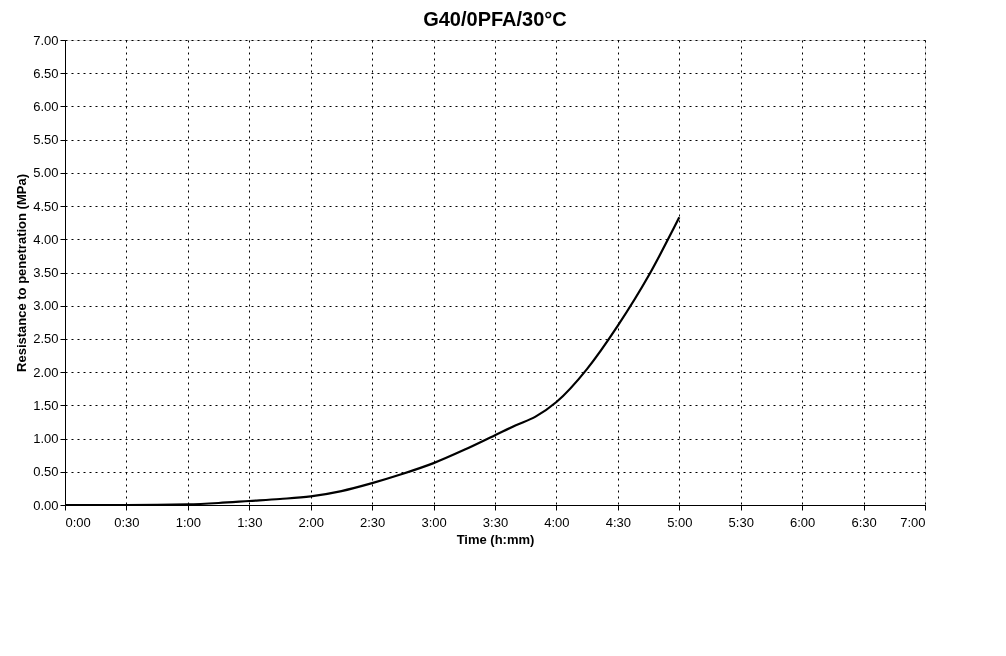 This screenshot has width=1006, height=656. I want to click on y-tick-label: 3.50, so click(46, 272).